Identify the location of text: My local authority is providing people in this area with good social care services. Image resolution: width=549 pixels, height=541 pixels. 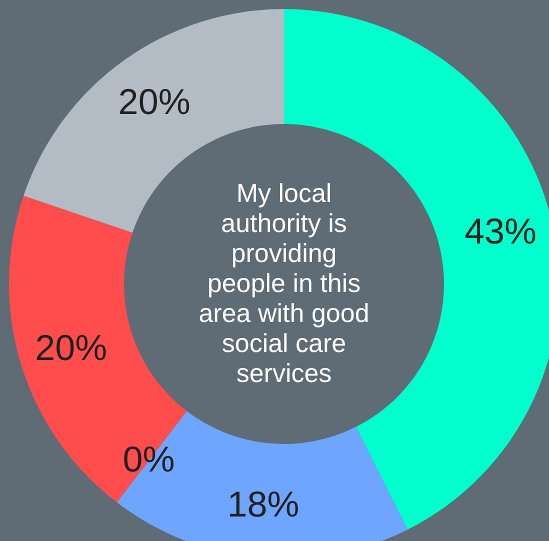
(284, 283).